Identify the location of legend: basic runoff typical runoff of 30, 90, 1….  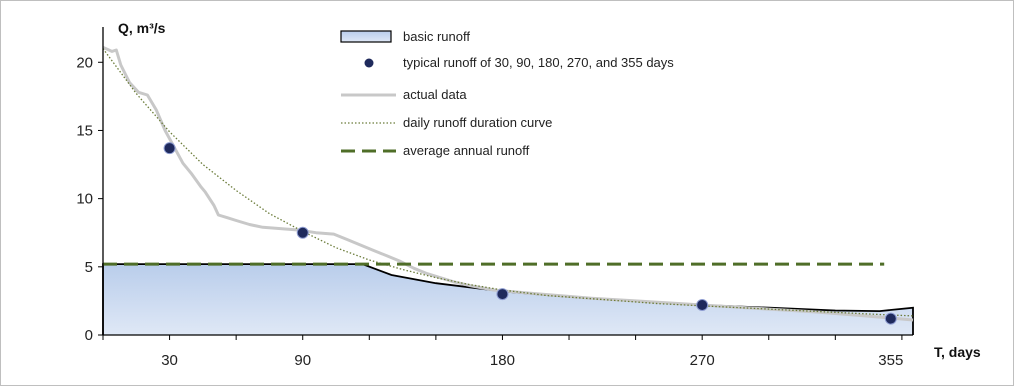
(507, 93).